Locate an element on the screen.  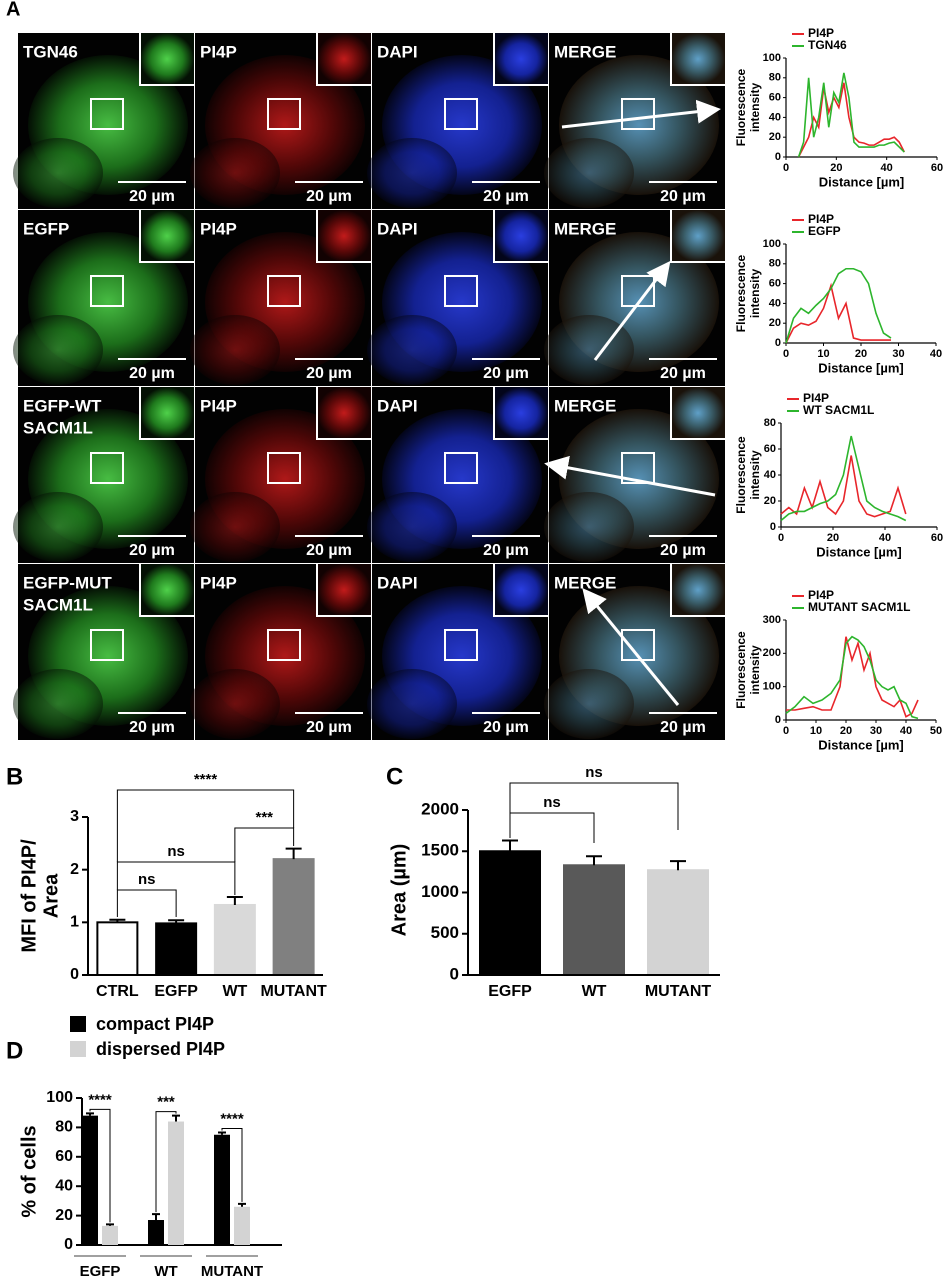
legend-label: TGN46 is located at coordinates (827, 45).